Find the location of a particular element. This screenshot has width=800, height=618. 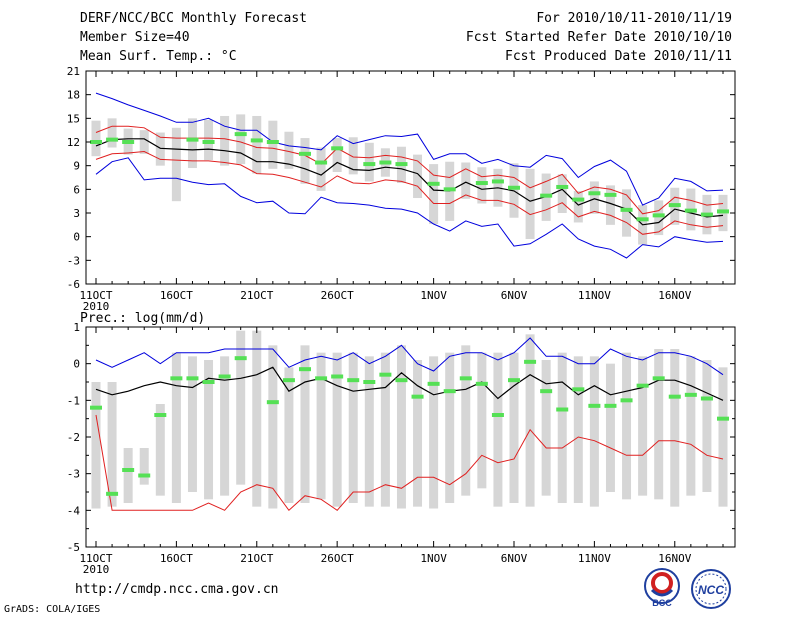

temp-x-tick-label: 6NOV is located at coordinates (514, 295).